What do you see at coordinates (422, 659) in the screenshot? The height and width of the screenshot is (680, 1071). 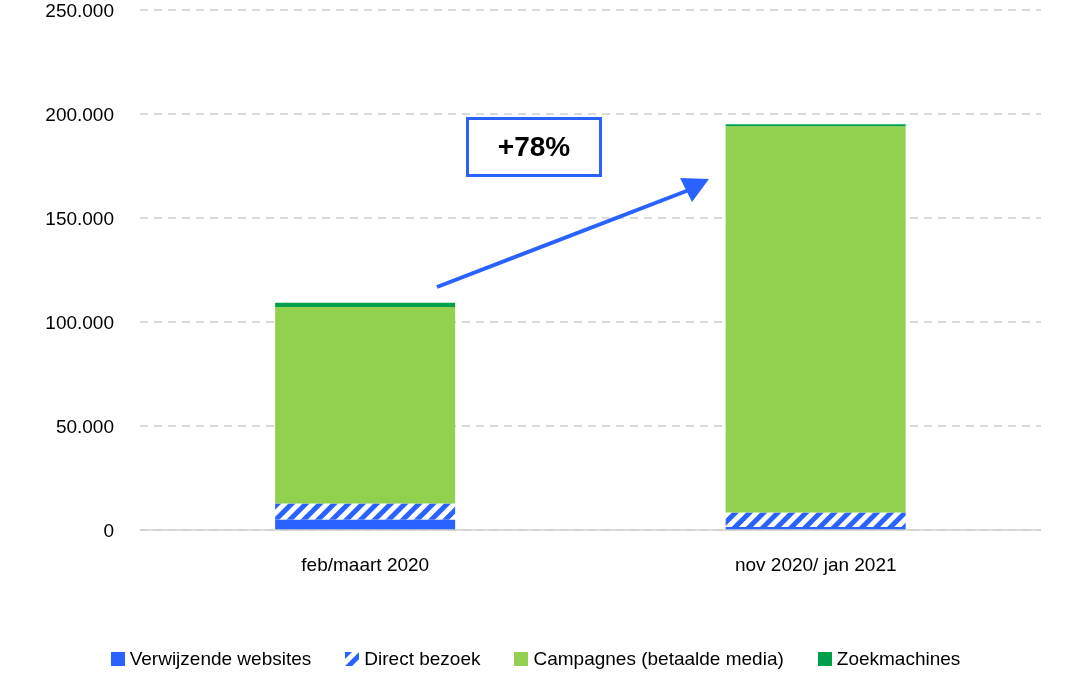 I see `legend-label: Direct bezoek` at bounding box center [422, 659].